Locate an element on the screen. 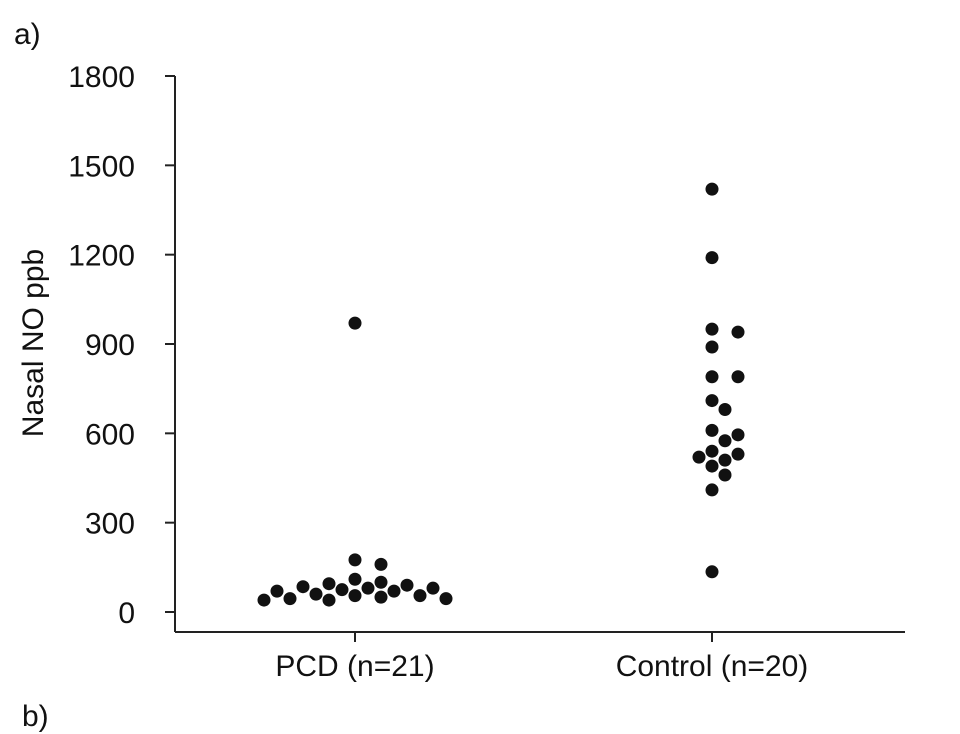  x-tick-label: PCD (n=21) is located at coordinates (354, 666).